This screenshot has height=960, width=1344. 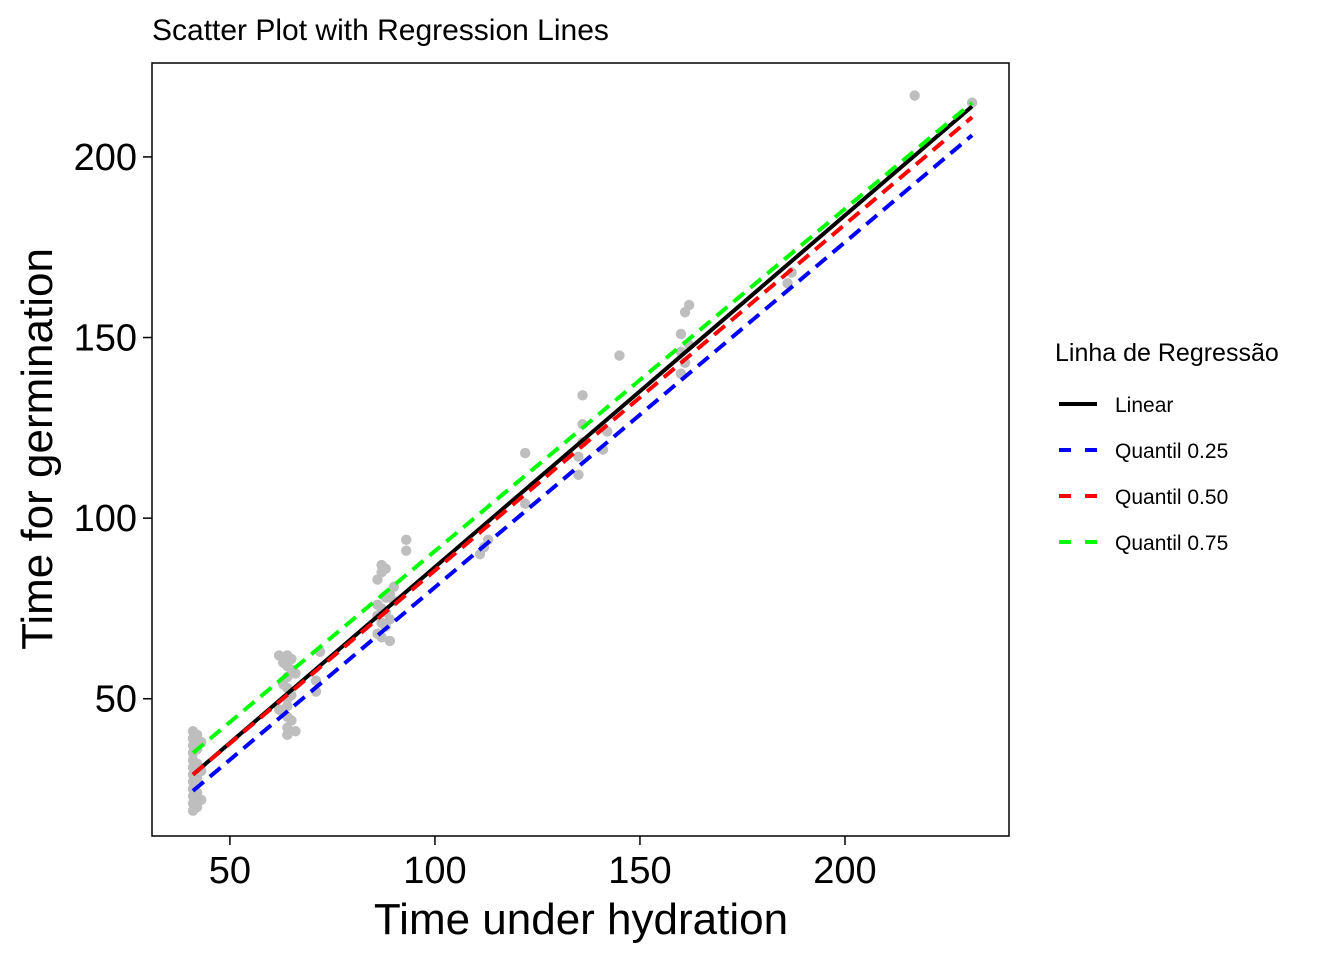 I want to click on x-axis-title: Time under hydration, so click(x=581, y=919).